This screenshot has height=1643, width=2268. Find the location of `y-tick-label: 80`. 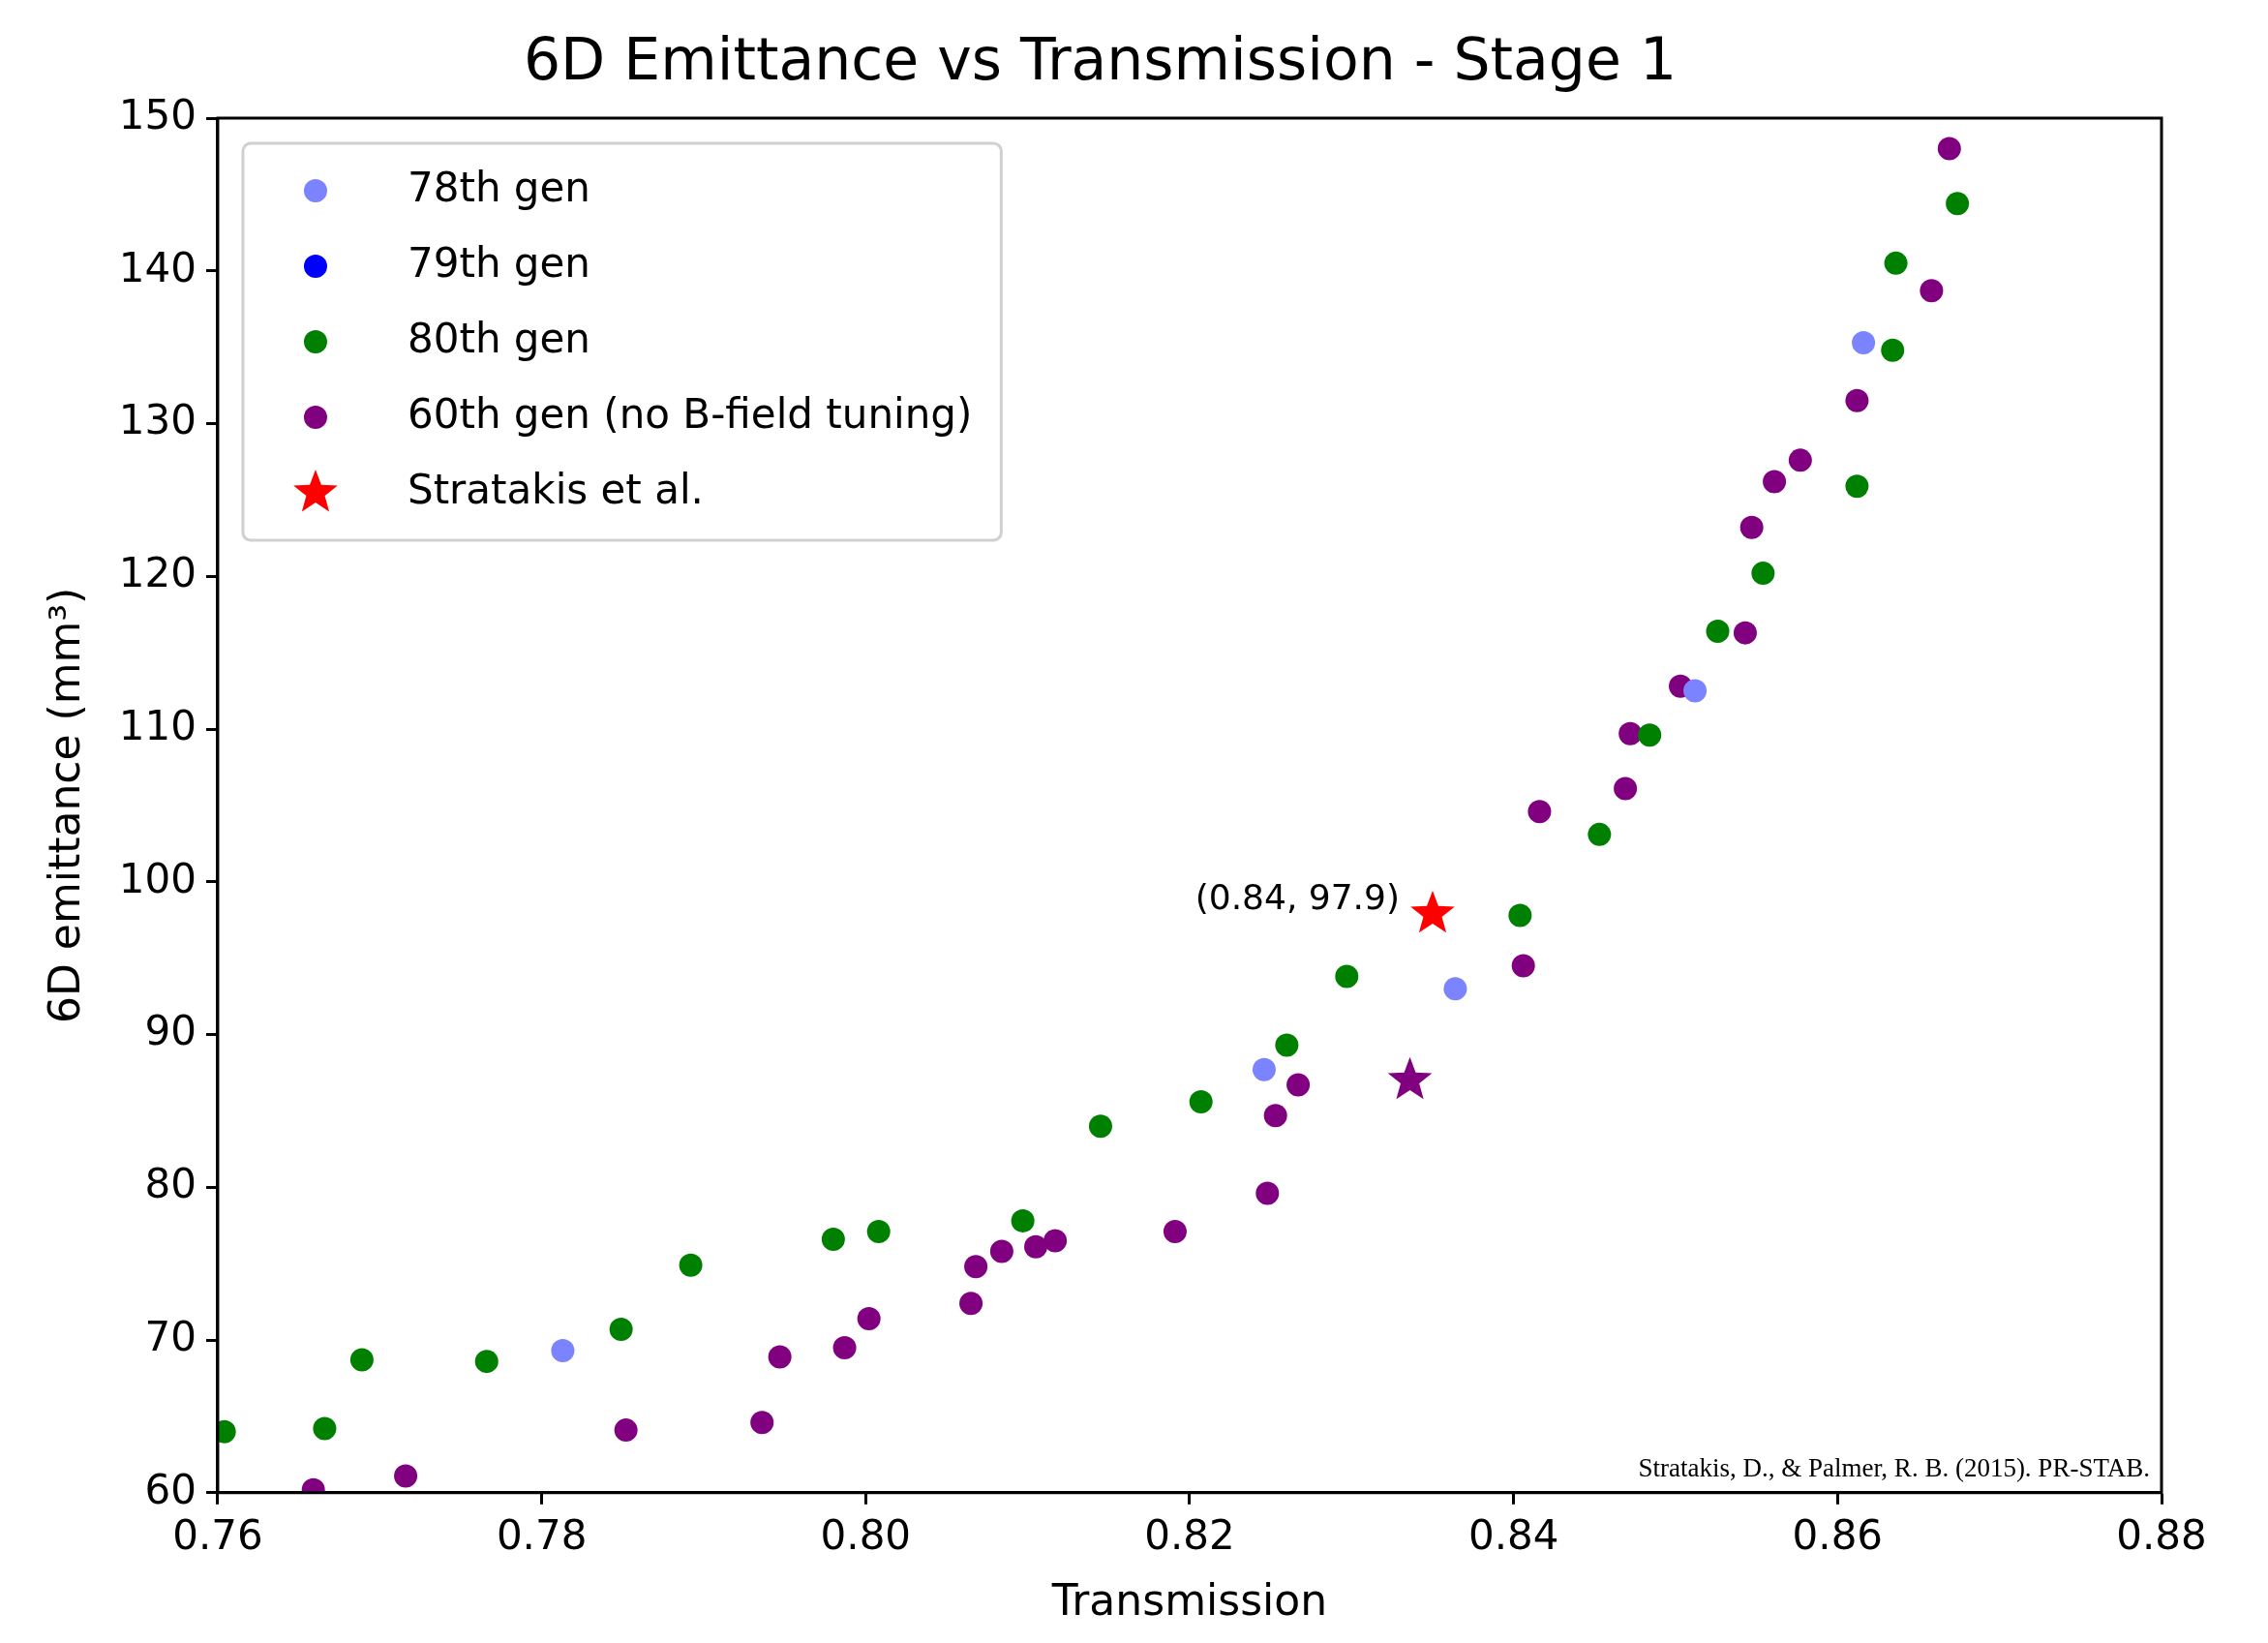

y-tick-label: 80 is located at coordinates (170, 1184).